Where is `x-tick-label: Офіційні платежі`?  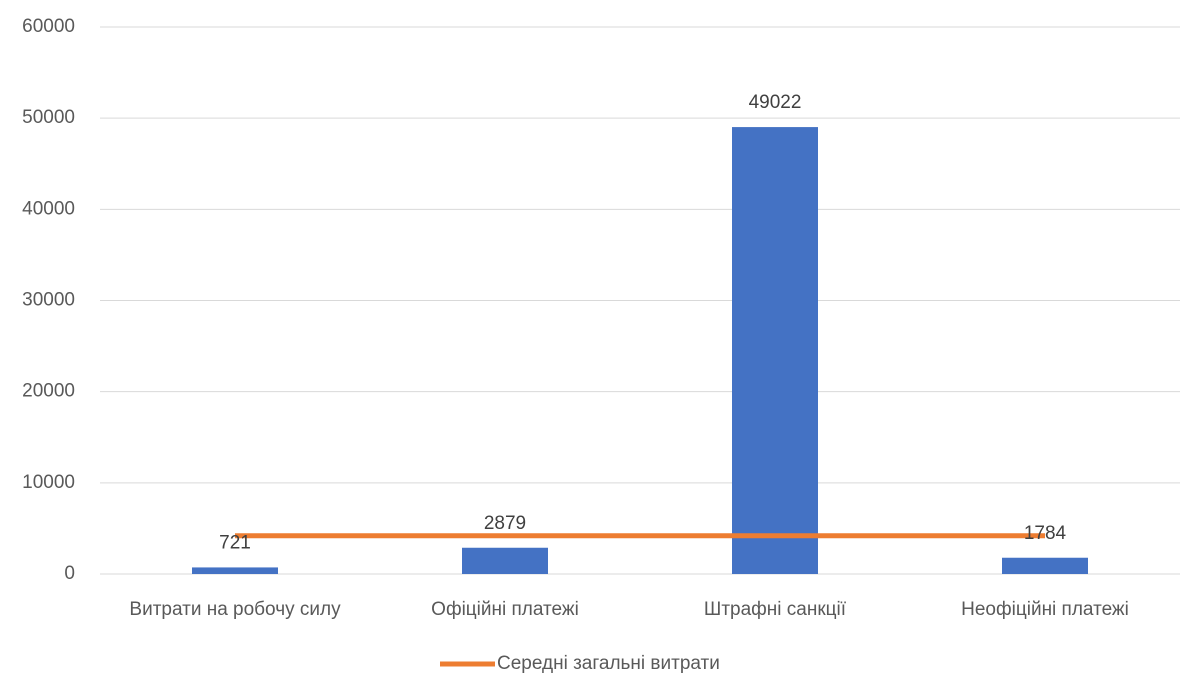 x-tick-label: Офіційні платежі is located at coordinates (505, 609).